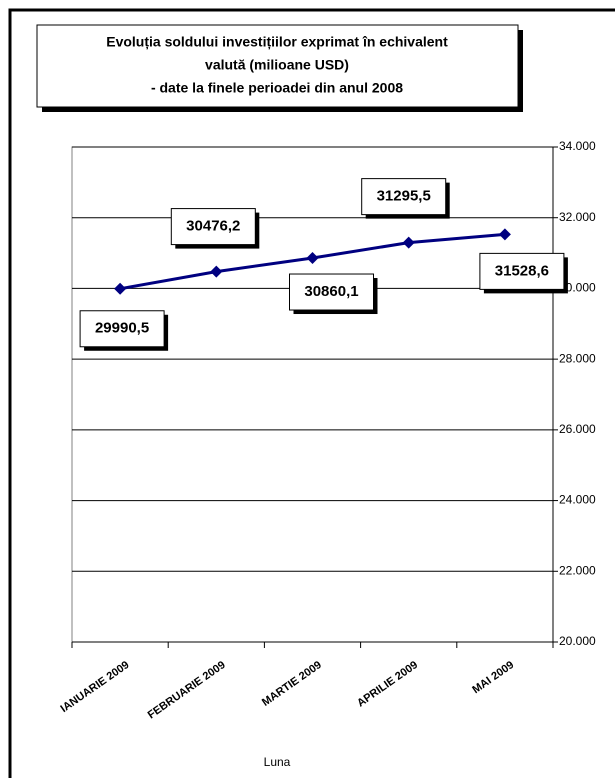 The height and width of the screenshot is (778, 615). I want to click on data-label: 31528,6, so click(522, 270).